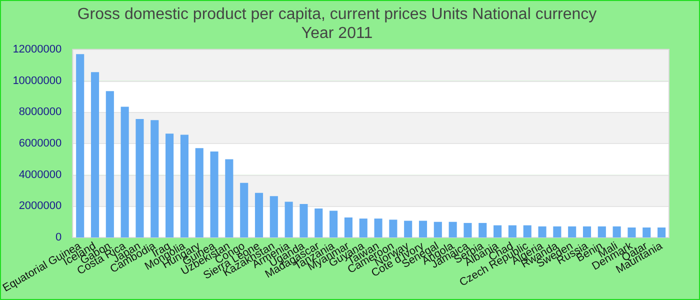 This screenshot has height=300, width=700. I want to click on y-tick-label: 6000000, so click(40, 144).